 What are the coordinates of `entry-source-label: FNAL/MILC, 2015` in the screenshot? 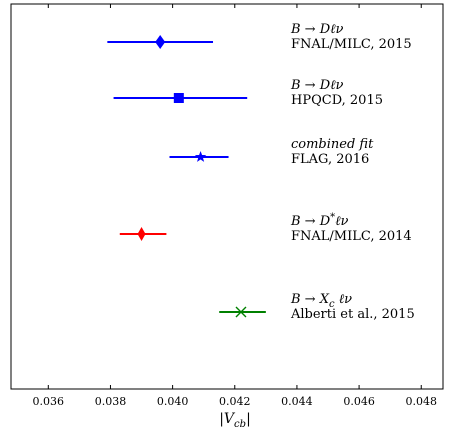 It's located at (351, 44).